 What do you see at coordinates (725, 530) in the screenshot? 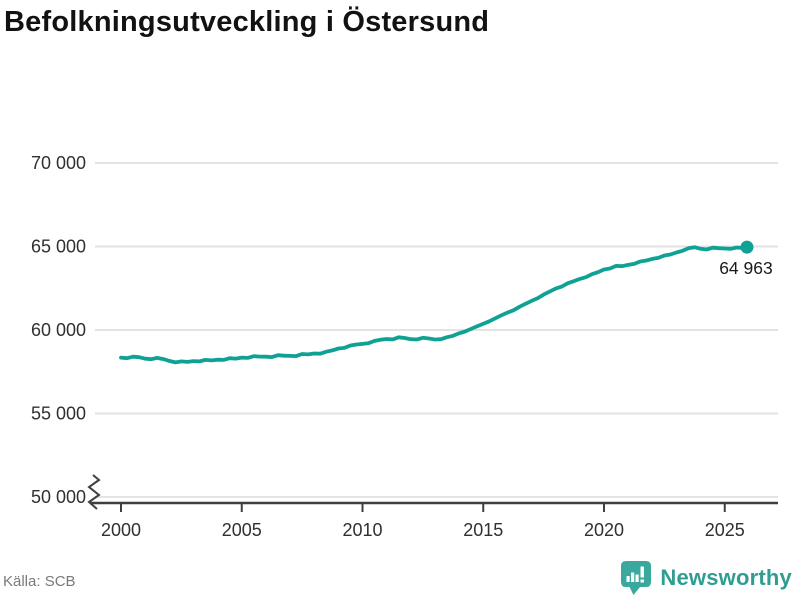
I see `x-axis-tick-label: 2025` at bounding box center [725, 530].